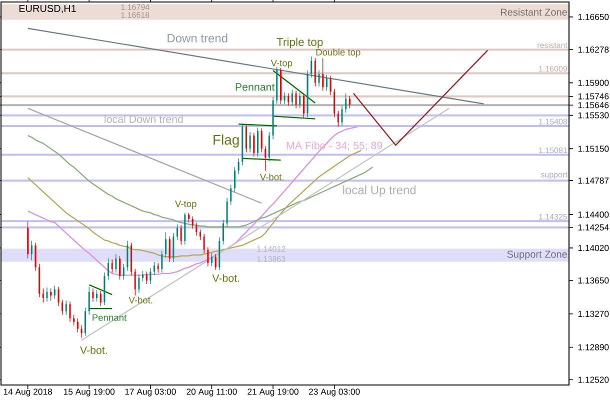 This screenshot has width=610, height=400. I want to click on ref-line-label: 1.15081, so click(553, 151).